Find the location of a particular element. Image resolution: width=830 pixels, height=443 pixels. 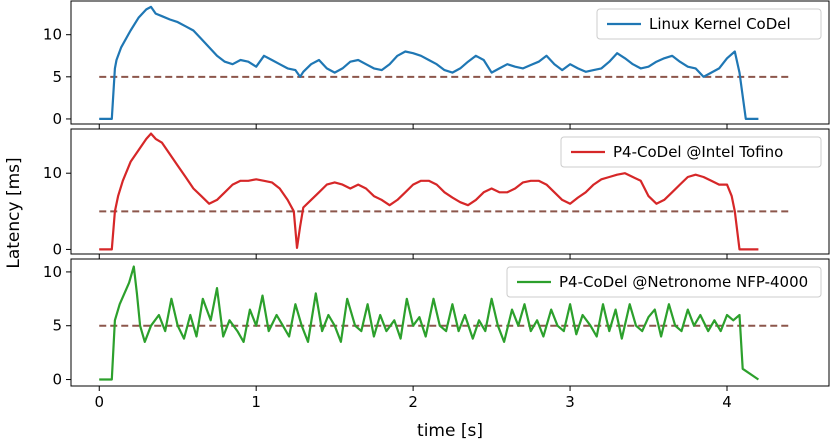

x-tick-label: 0 is located at coordinates (99, 402).